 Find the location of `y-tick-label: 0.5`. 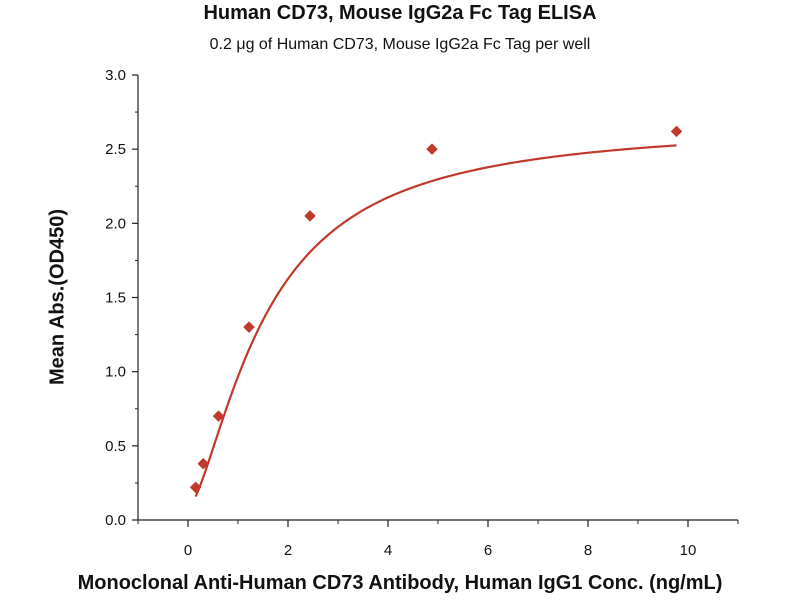

y-tick-label: 0.5 is located at coordinates (115, 446).